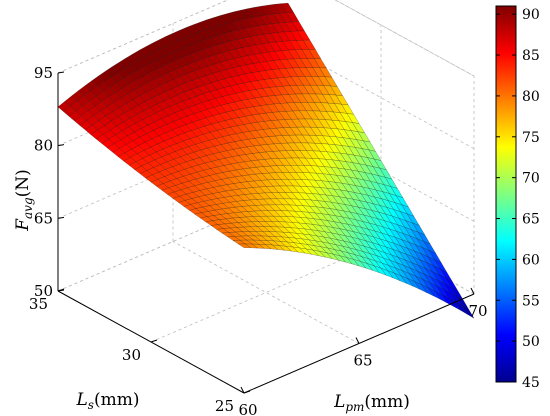 This screenshot has width=550, height=416. Describe the element at coordinates (531, 383) in the screenshot. I see `colorbar-tick-label: 45` at that location.